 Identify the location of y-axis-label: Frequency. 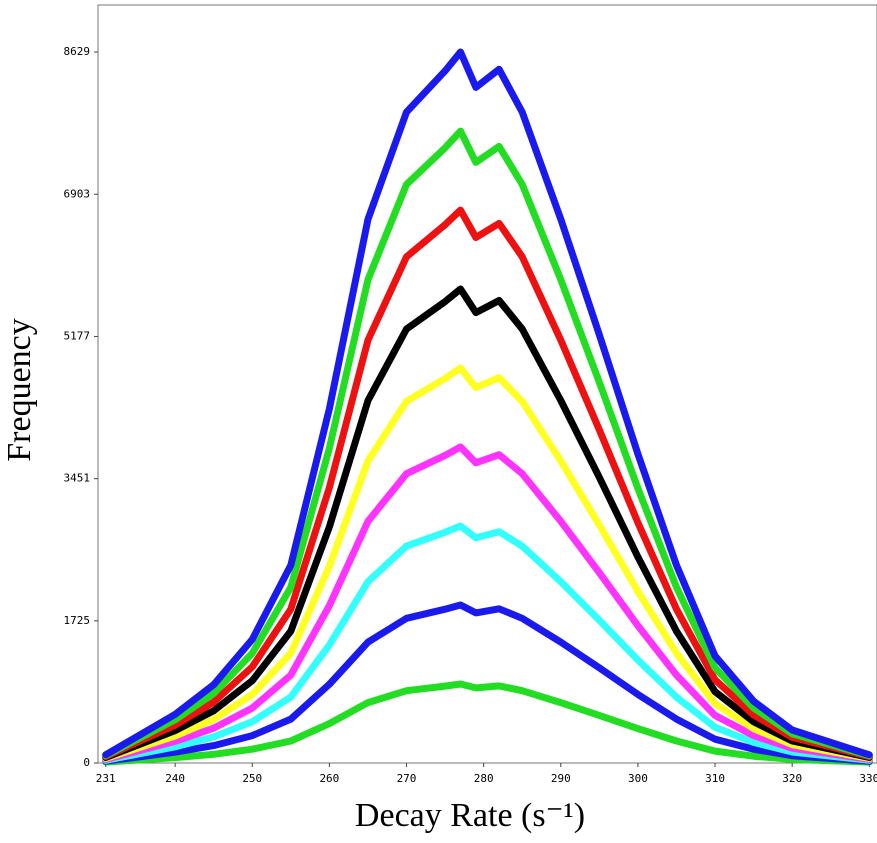
(19, 390).